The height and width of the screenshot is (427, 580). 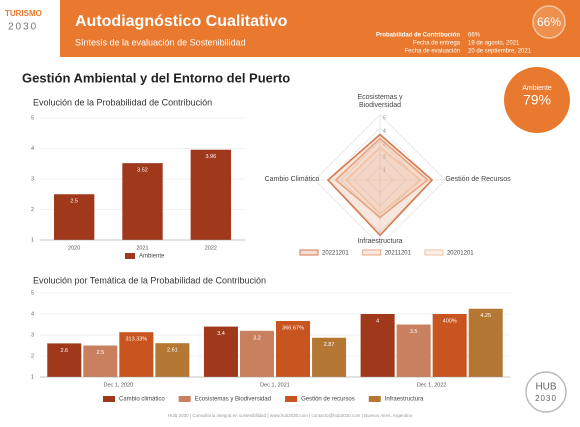 I want to click on value-label: 366.67%, so click(x=293, y=328).